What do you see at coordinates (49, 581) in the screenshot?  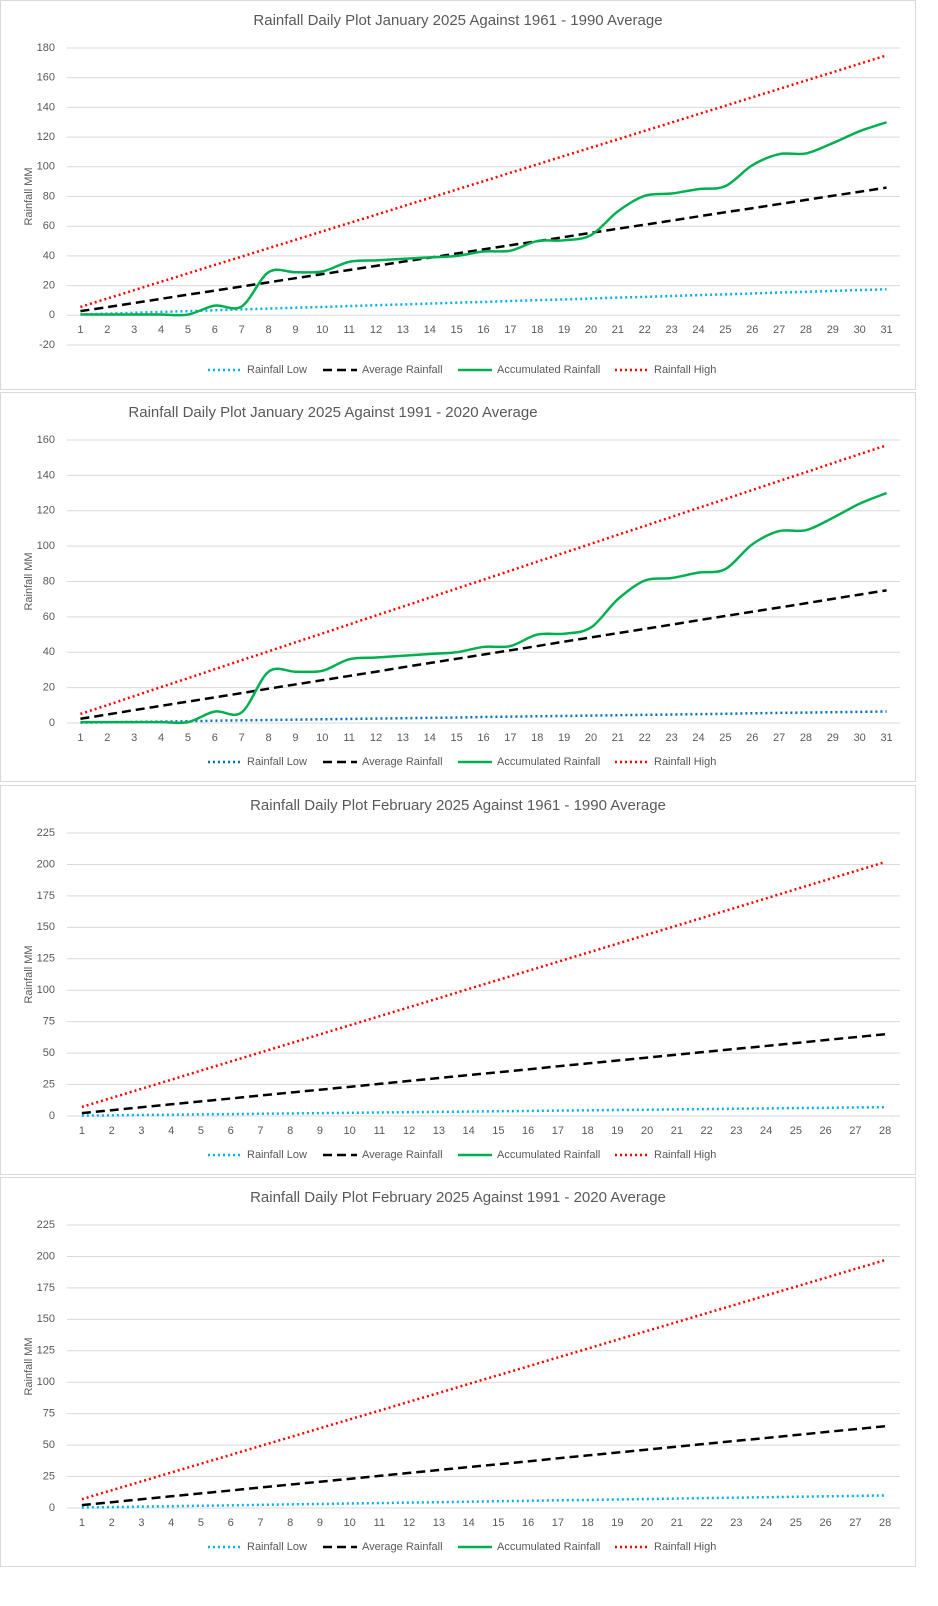 I see `y-tick-label: 80` at bounding box center [49, 581].